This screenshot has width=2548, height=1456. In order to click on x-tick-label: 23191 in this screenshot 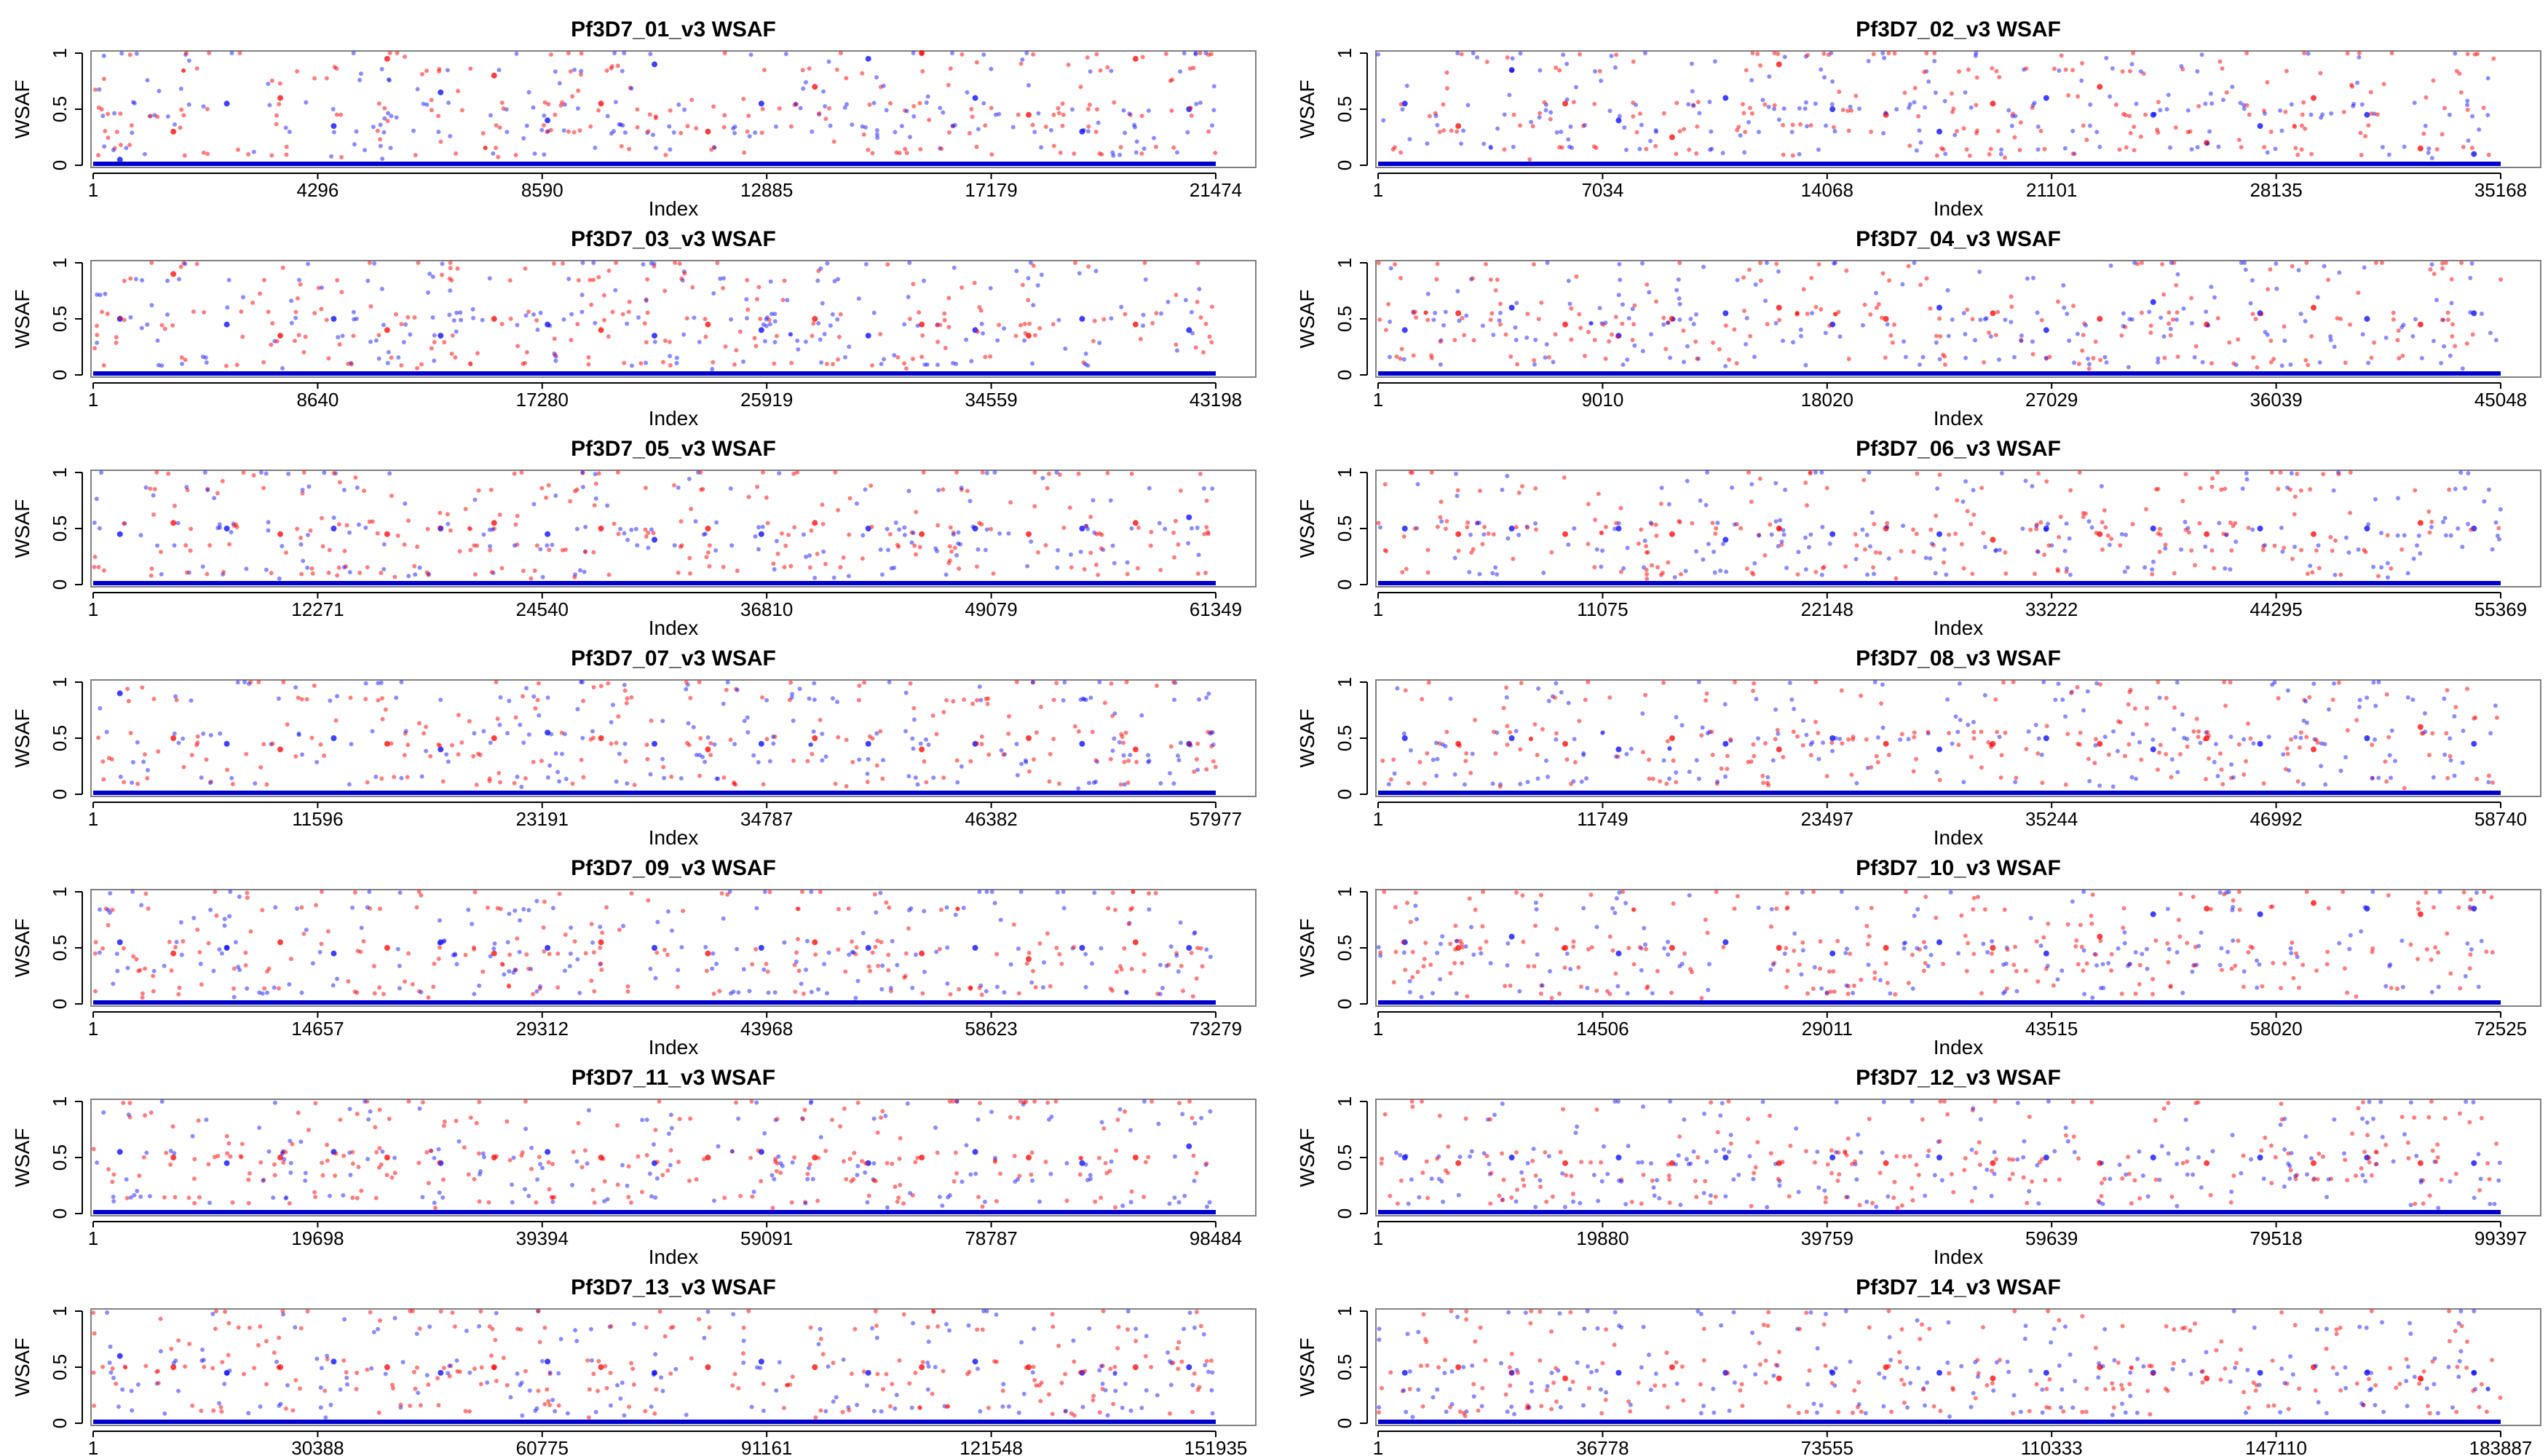, I will do `click(542, 819)`.